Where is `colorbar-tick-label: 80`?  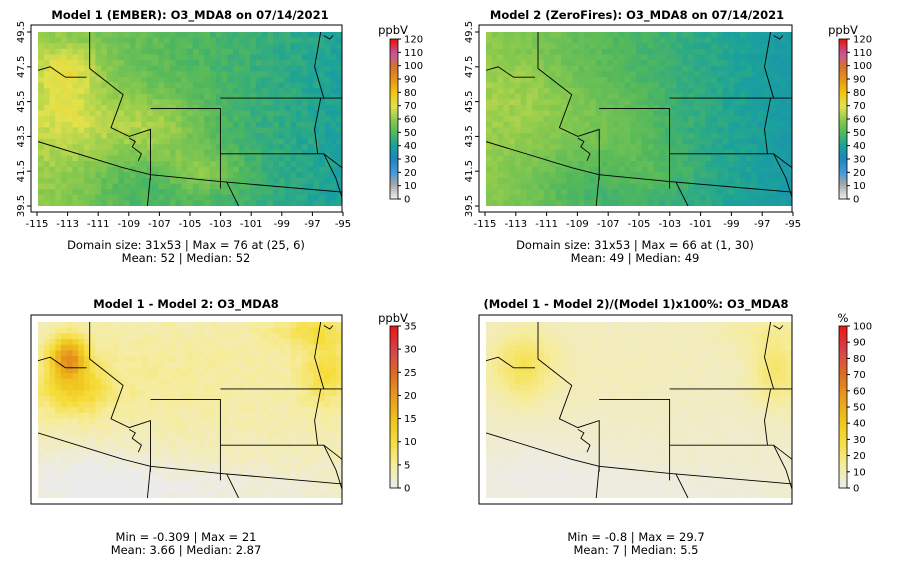 colorbar-tick-label: 80 is located at coordinates (859, 93).